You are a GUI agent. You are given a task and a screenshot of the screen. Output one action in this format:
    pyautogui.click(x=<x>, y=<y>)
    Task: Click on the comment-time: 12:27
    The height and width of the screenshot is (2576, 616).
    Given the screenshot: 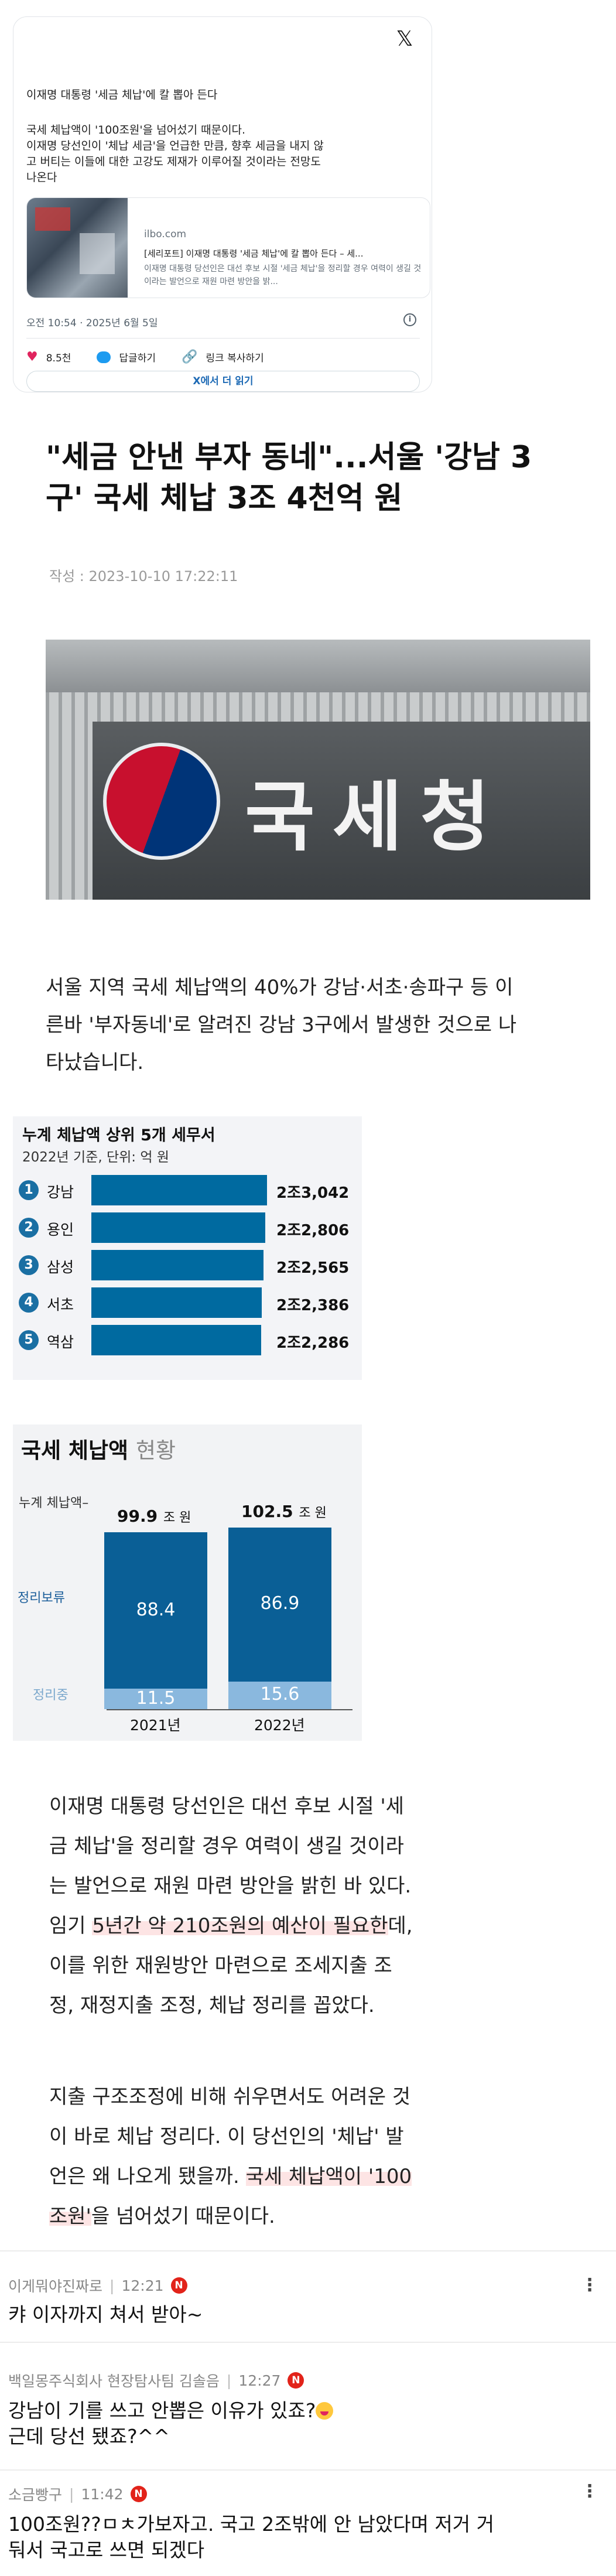 What is the action you would take?
    pyautogui.click(x=259, y=2380)
    